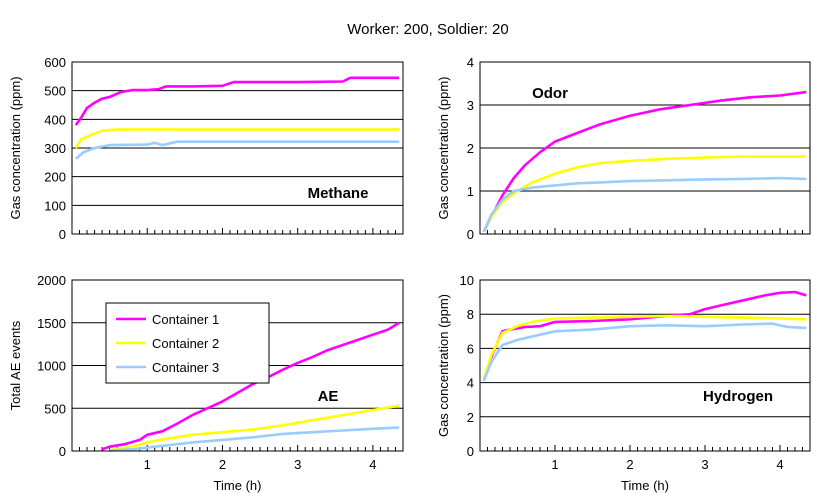 This screenshot has width=817, height=500. I want to click on panel-annotation: Odor, so click(550, 93).